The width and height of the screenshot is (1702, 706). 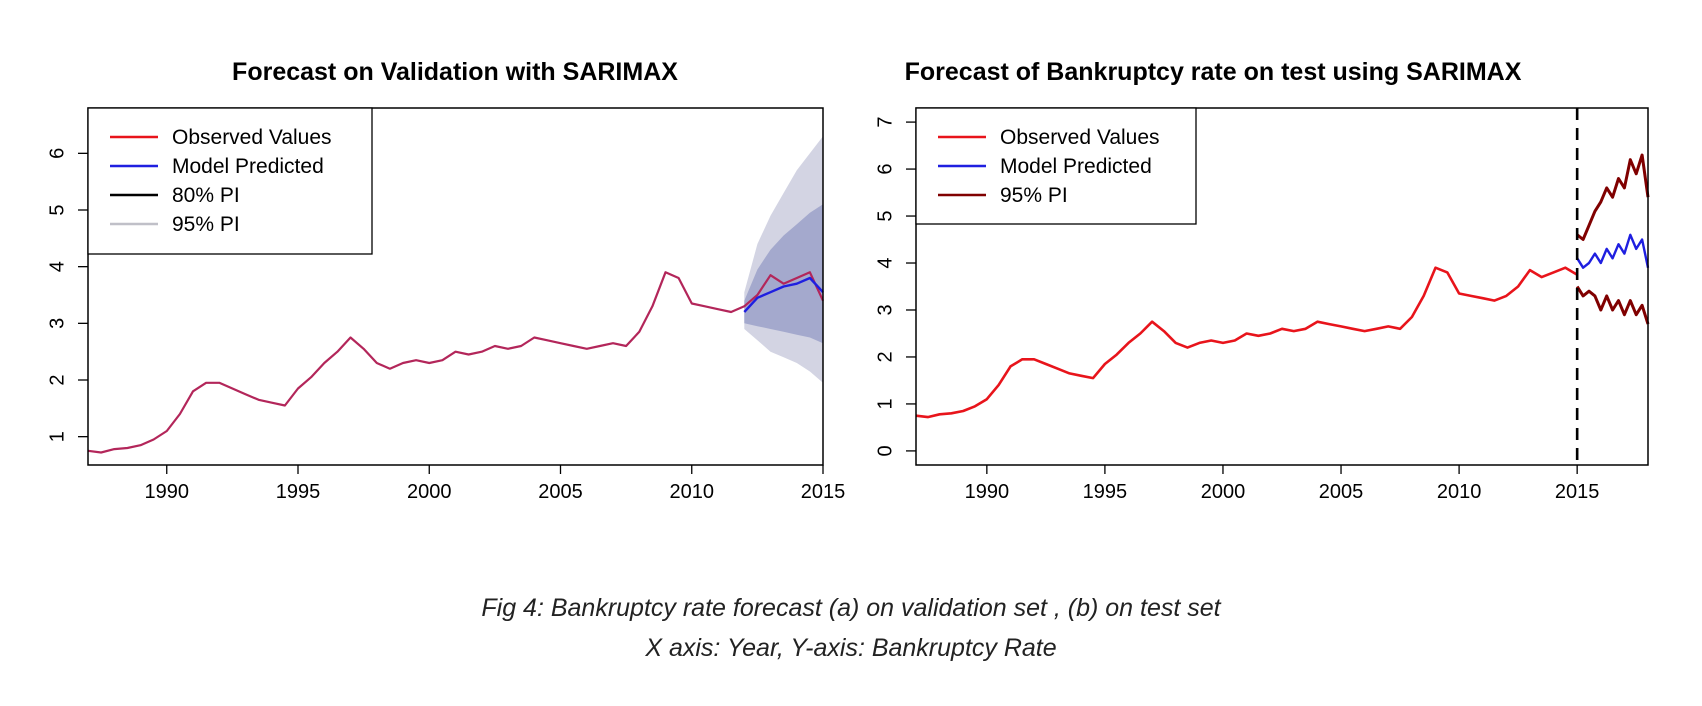 I want to click on y-tick-label: 0, so click(x=885, y=450).